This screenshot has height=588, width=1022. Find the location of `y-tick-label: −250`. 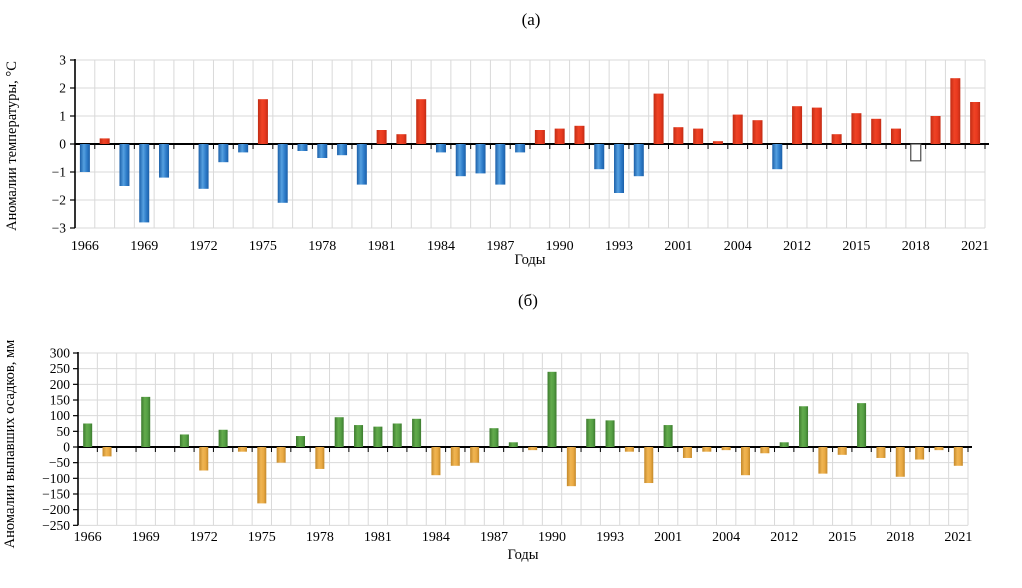

y-tick-label: −250 is located at coordinates (56, 525).